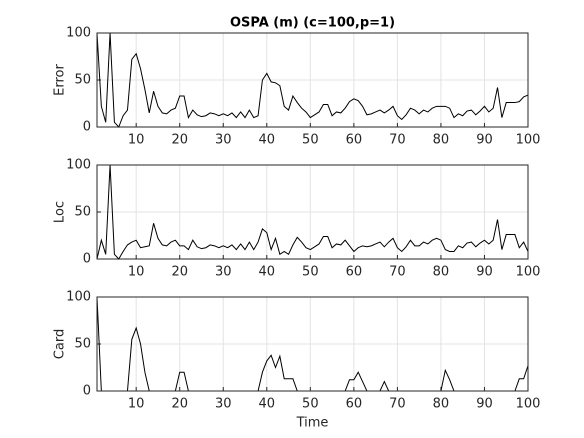  Describe the element at coordinates (60, 212) in the screenshot. I see `y-axis-label: Loc` at that location.